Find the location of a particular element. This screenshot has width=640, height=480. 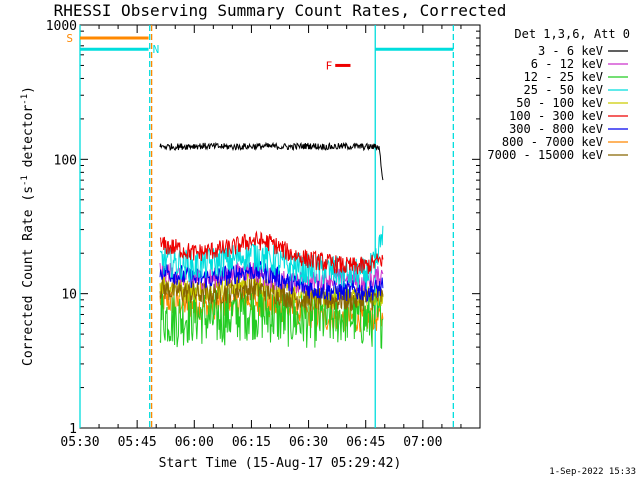

y-tick-label: 1000 is located at coordinates (61, 26).